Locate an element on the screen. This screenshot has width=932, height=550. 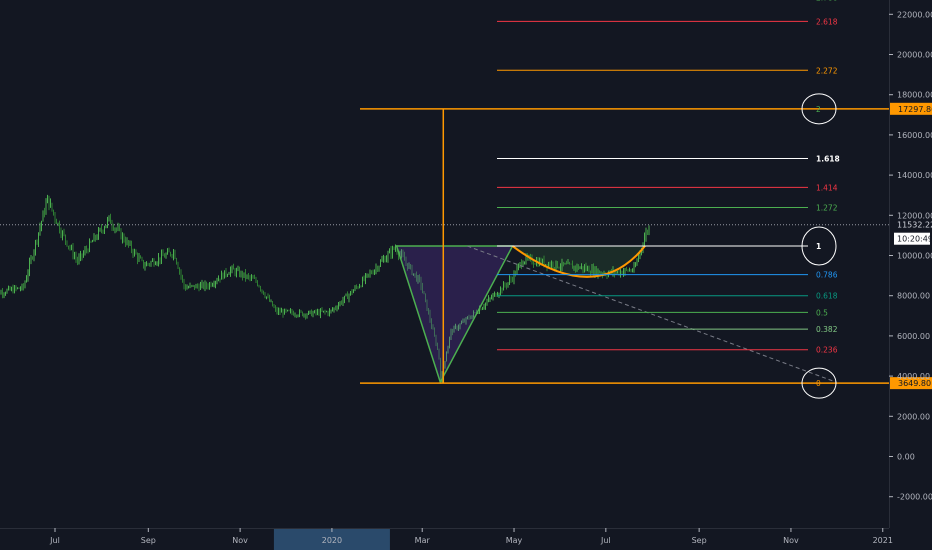
x-tick-label: Mar is located at coordinates (423, 540).